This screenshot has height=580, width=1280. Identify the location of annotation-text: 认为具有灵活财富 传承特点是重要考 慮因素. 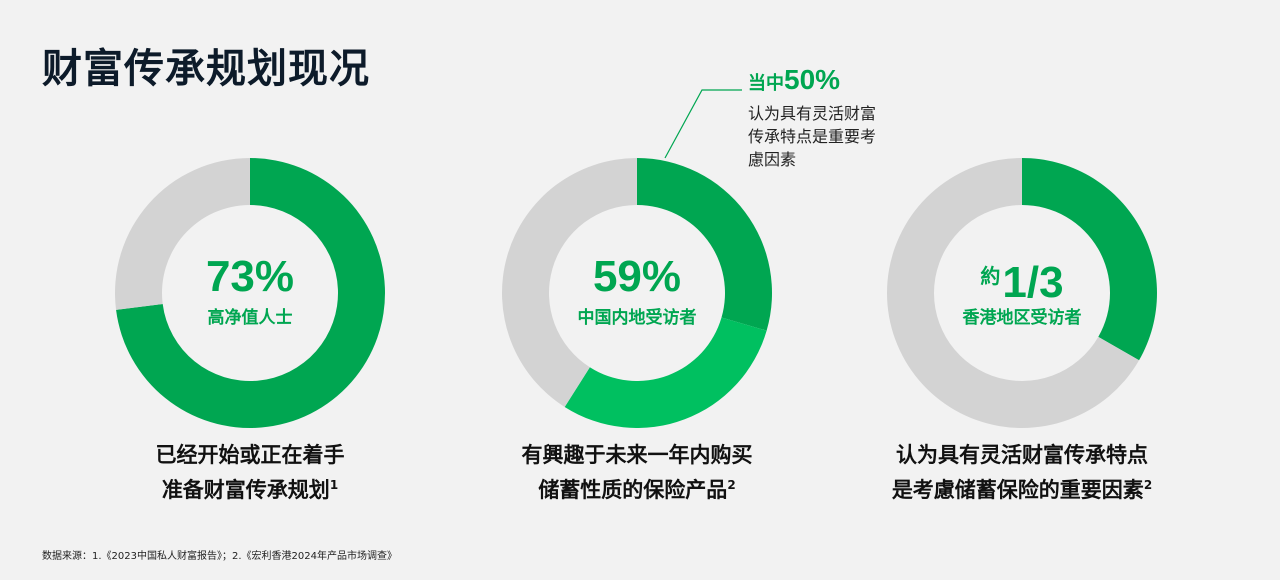
(833, 136).